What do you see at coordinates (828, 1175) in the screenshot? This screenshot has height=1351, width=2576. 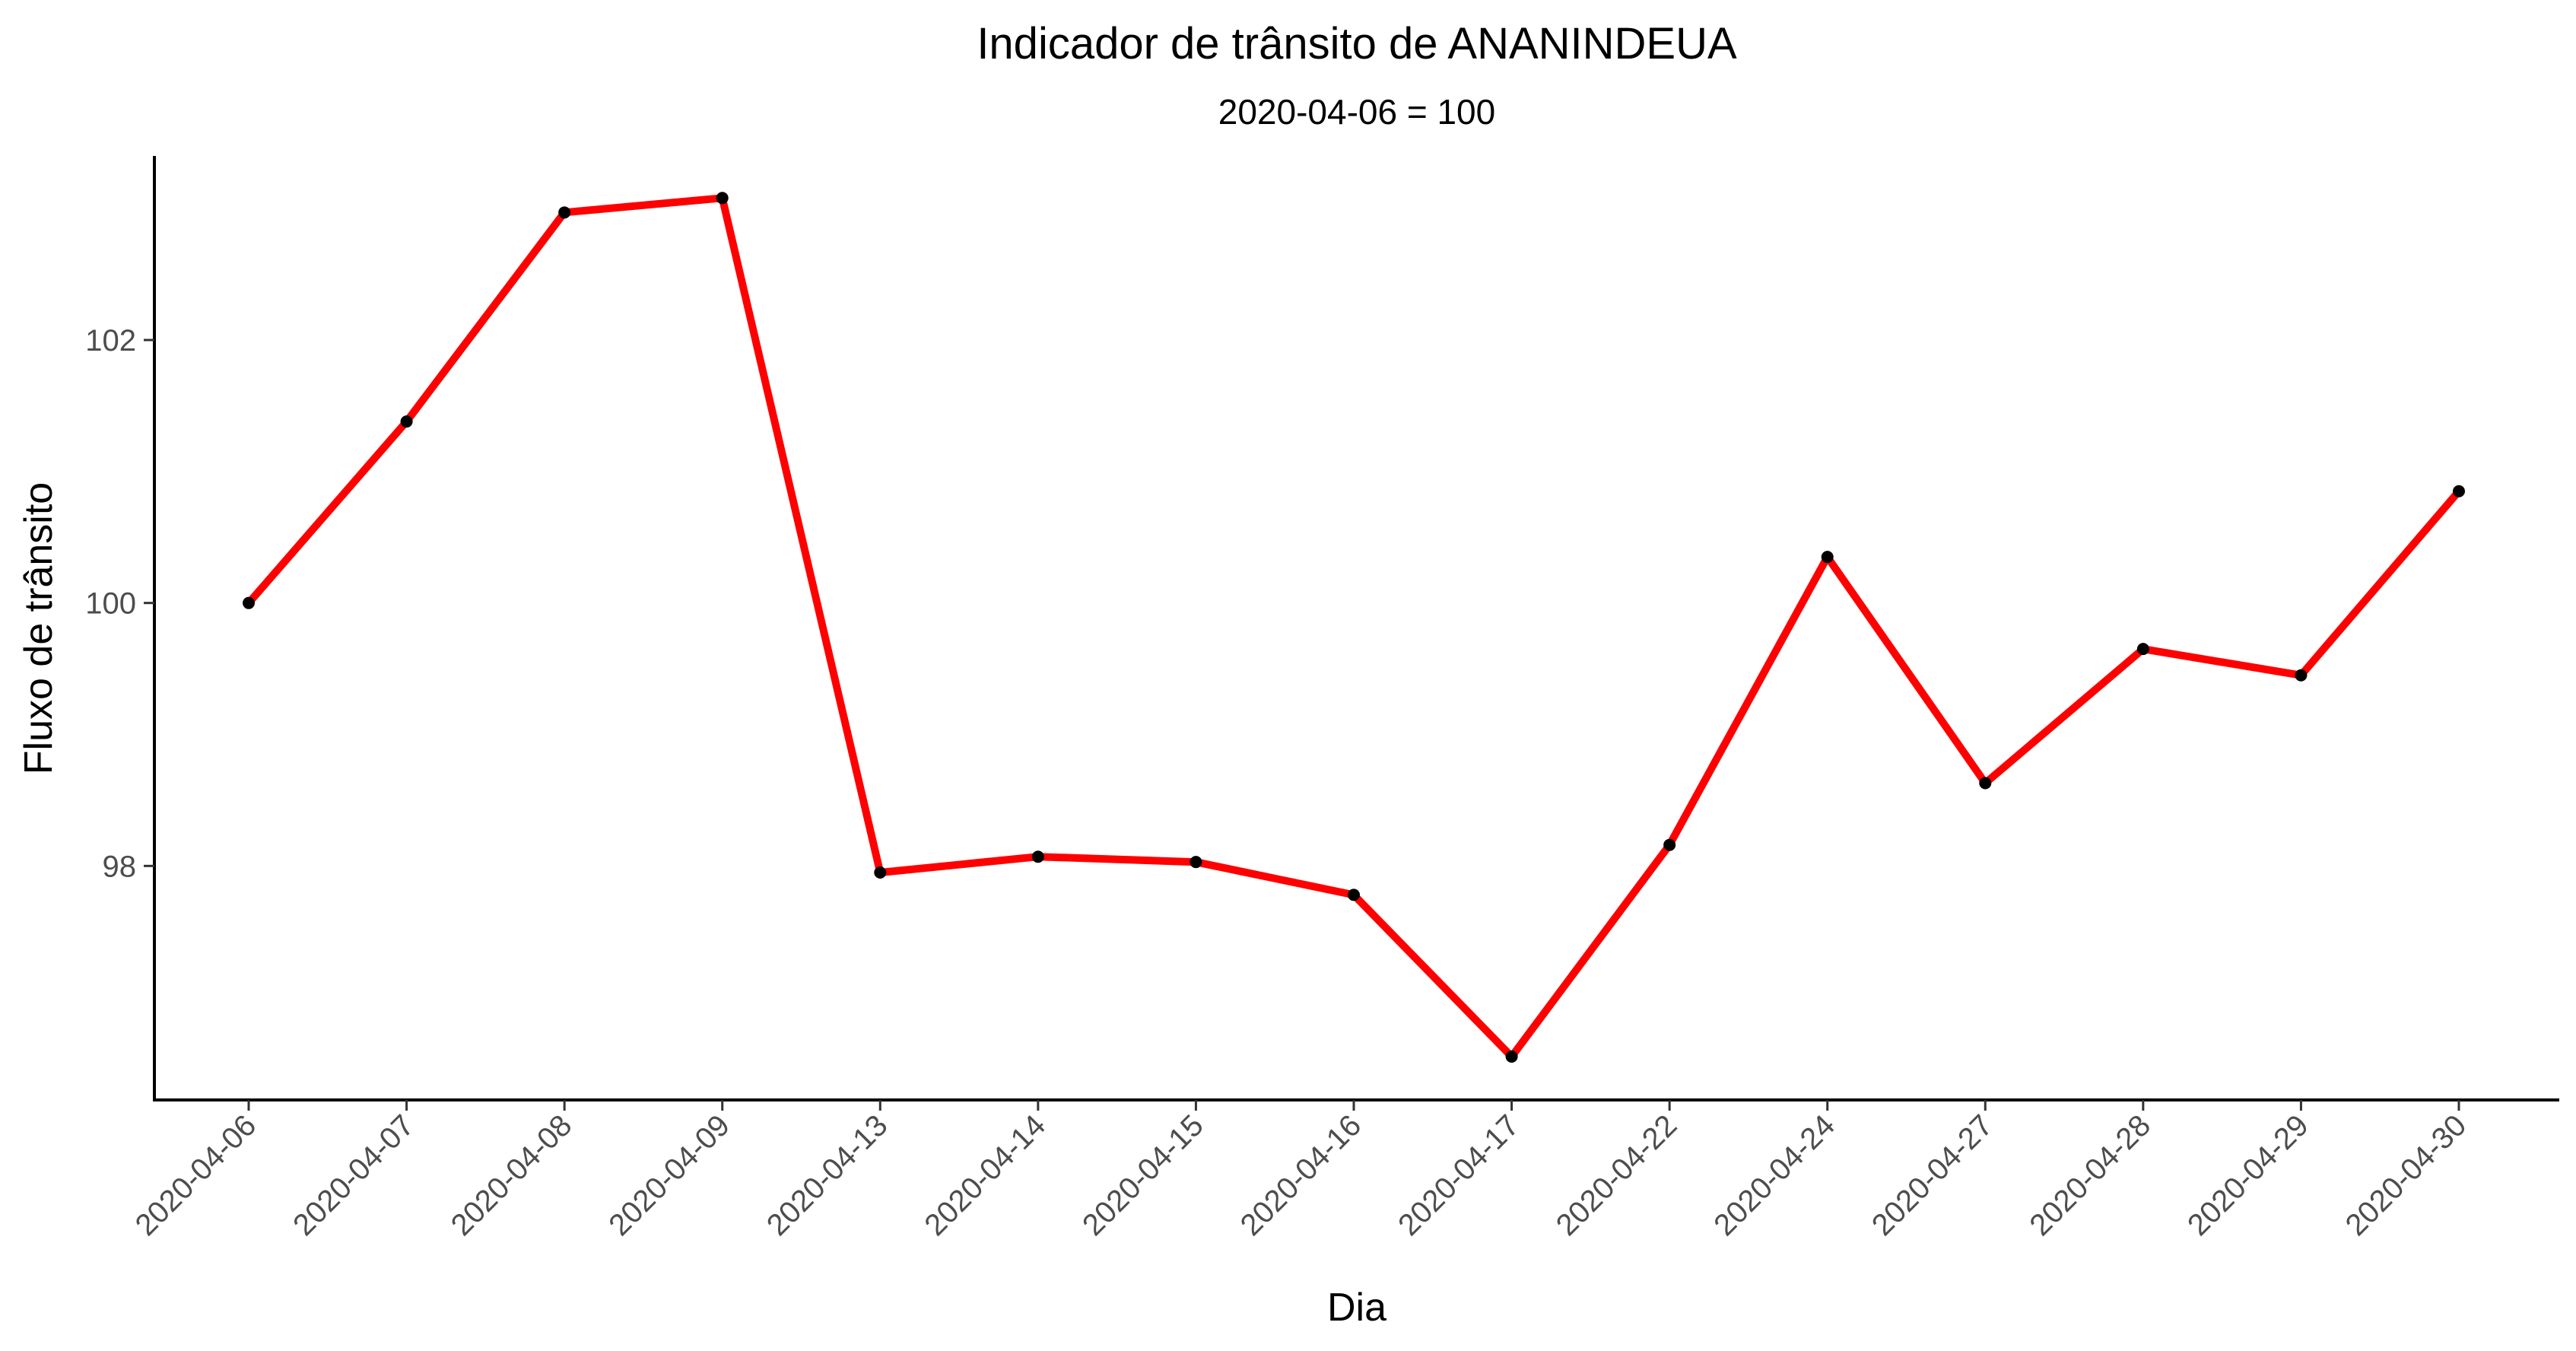 I see `x-tick-label: 2020-04-13` at bounding box center [828, 1175].